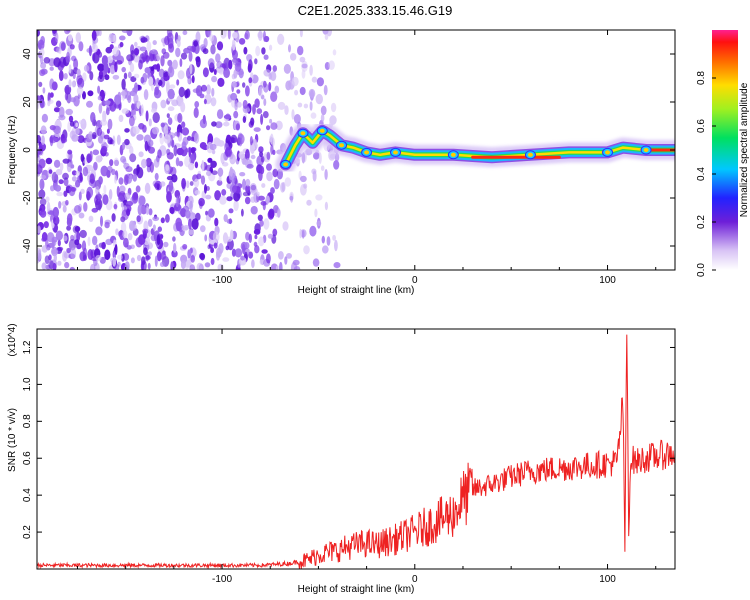  Describe the element at coordinates (530, 154) in the screenshot. I see `ridge-blob-core` at that location.